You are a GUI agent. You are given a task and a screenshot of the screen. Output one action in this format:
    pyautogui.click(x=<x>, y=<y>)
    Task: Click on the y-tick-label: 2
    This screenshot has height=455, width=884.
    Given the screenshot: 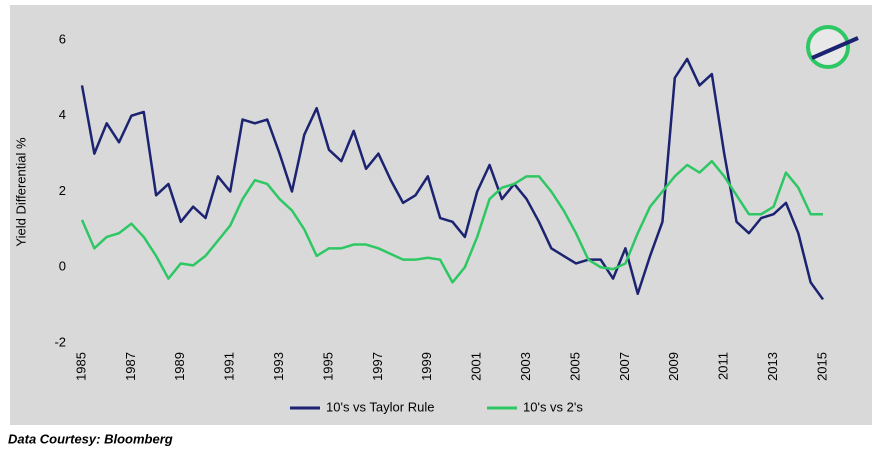 What is the action you would take?
    pyautogui.click(x=62, y=190)
    